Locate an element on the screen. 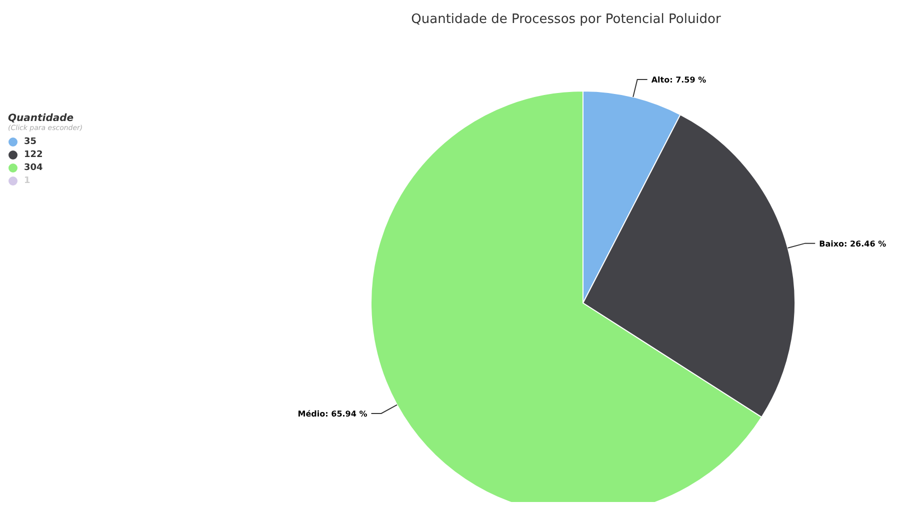 The height and width of the screenshot is (510, 902). text: 35 is located at coordinates (30, 141).